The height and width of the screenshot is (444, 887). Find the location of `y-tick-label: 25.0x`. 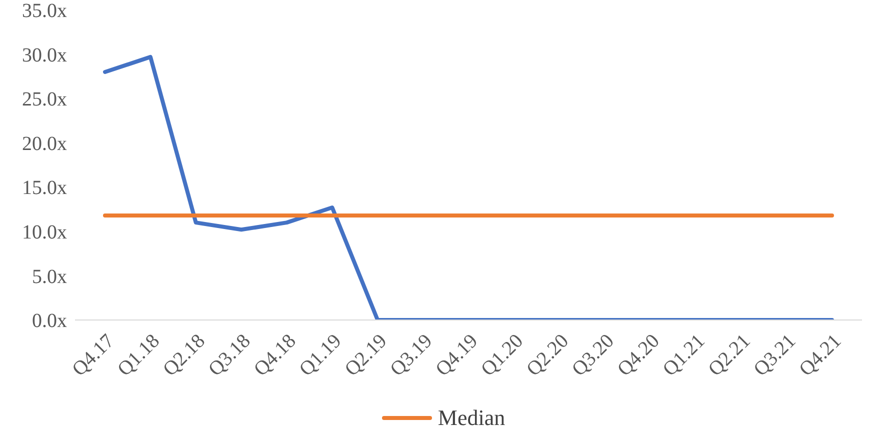

y-tick-label: 25.0x is located at coordinates (44, 99).